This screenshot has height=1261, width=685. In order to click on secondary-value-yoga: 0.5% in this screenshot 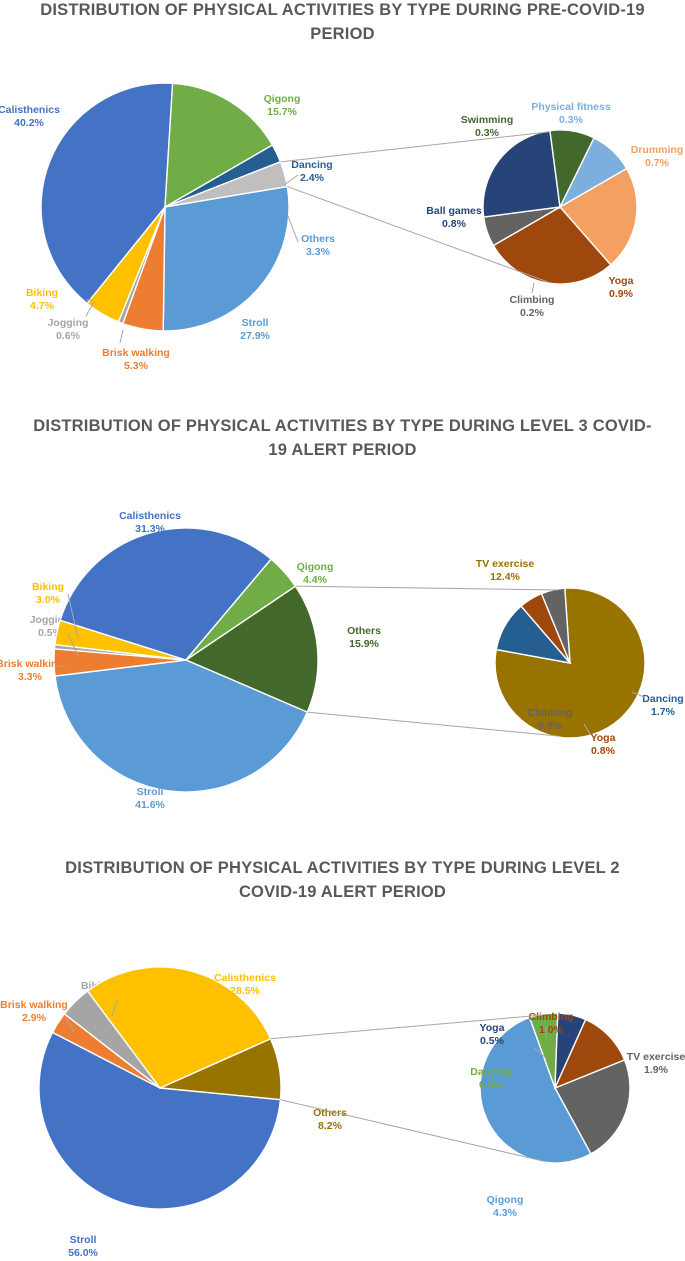, I will do `click(492, 1041)`.